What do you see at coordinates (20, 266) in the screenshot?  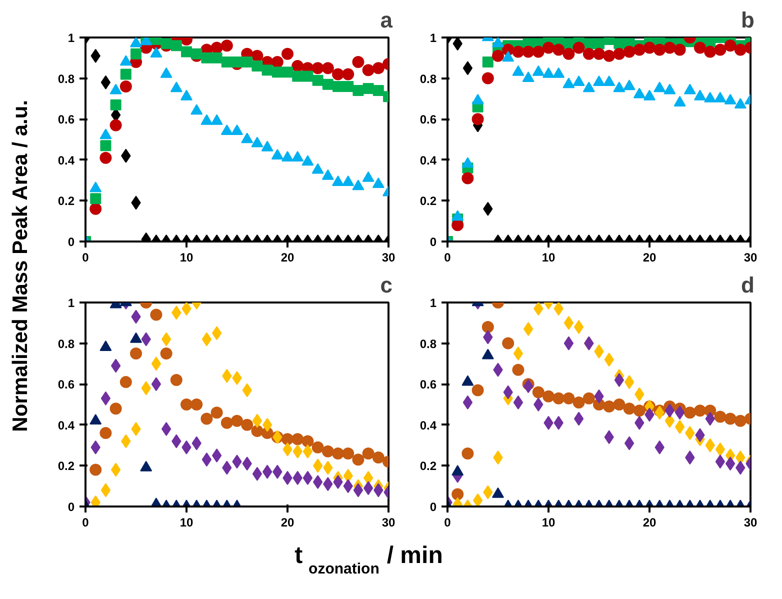 I see `y-axis-title: Normalized Mass Peak Area / a.u.` at bounding box center [20, 266].